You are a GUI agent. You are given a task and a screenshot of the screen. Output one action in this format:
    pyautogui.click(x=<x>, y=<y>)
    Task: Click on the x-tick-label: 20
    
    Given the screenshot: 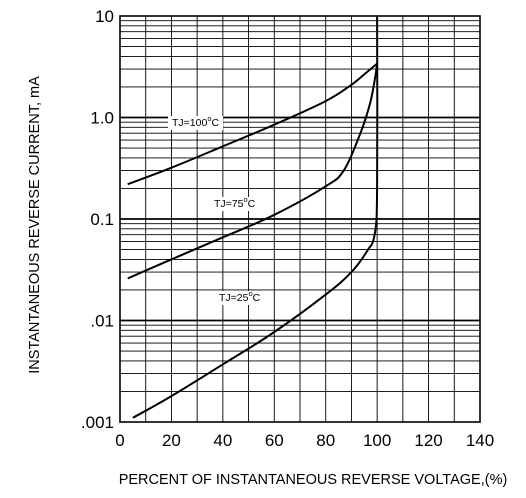 What is the action you would take?
    pyautogui.click(x=171, y=440)
    